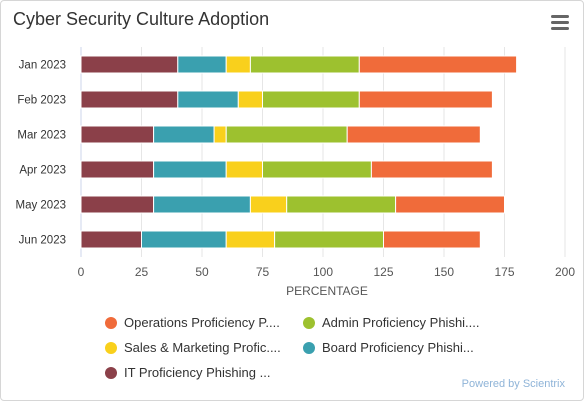 The height and width of the screenshot is (401, 584). I want to click on category-label: Jan 2023, so click(42, 66).